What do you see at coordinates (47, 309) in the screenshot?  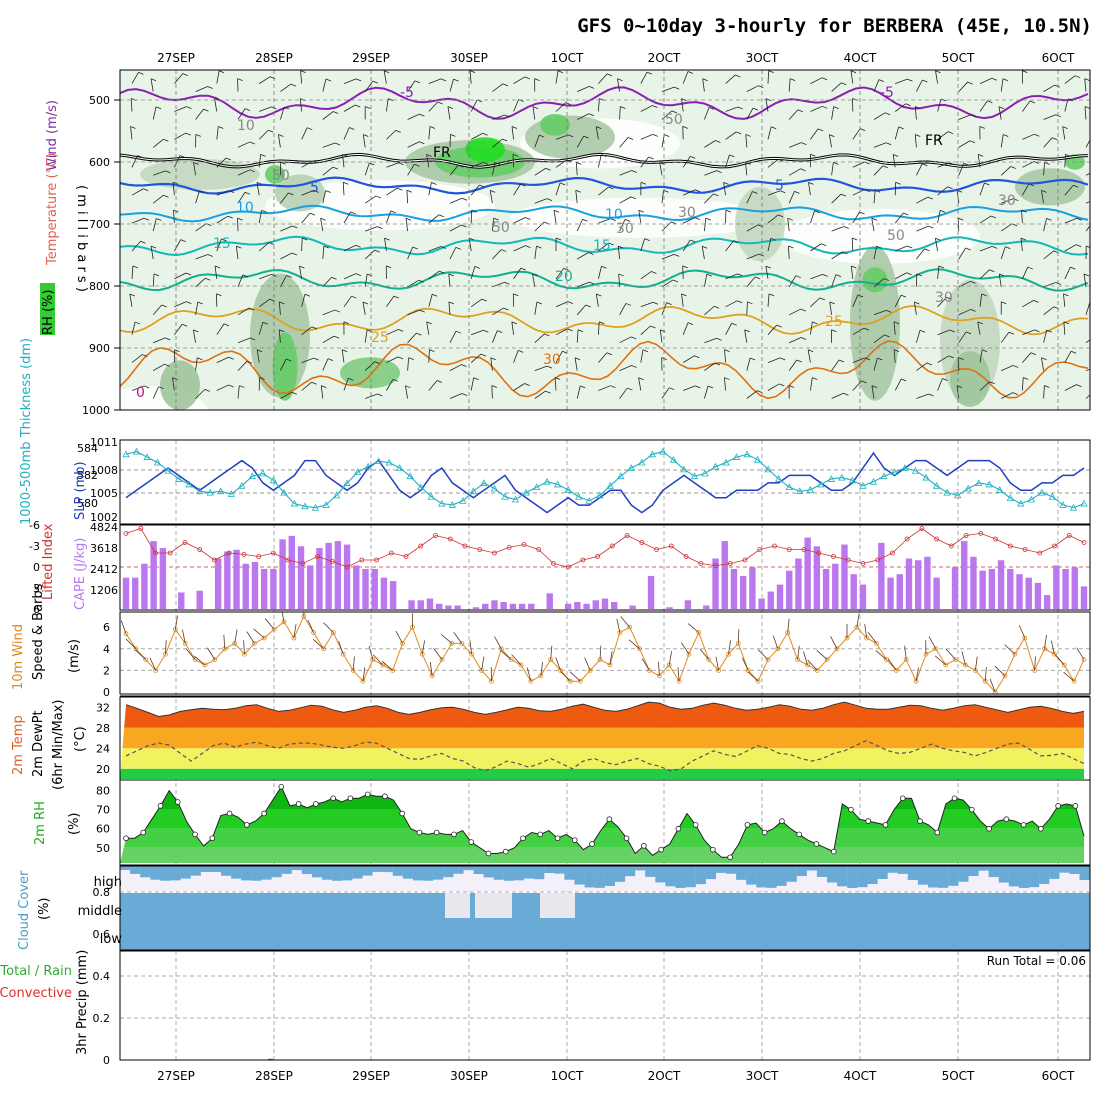 I see `rh-color-swatch` at bounding box center [47, 309].